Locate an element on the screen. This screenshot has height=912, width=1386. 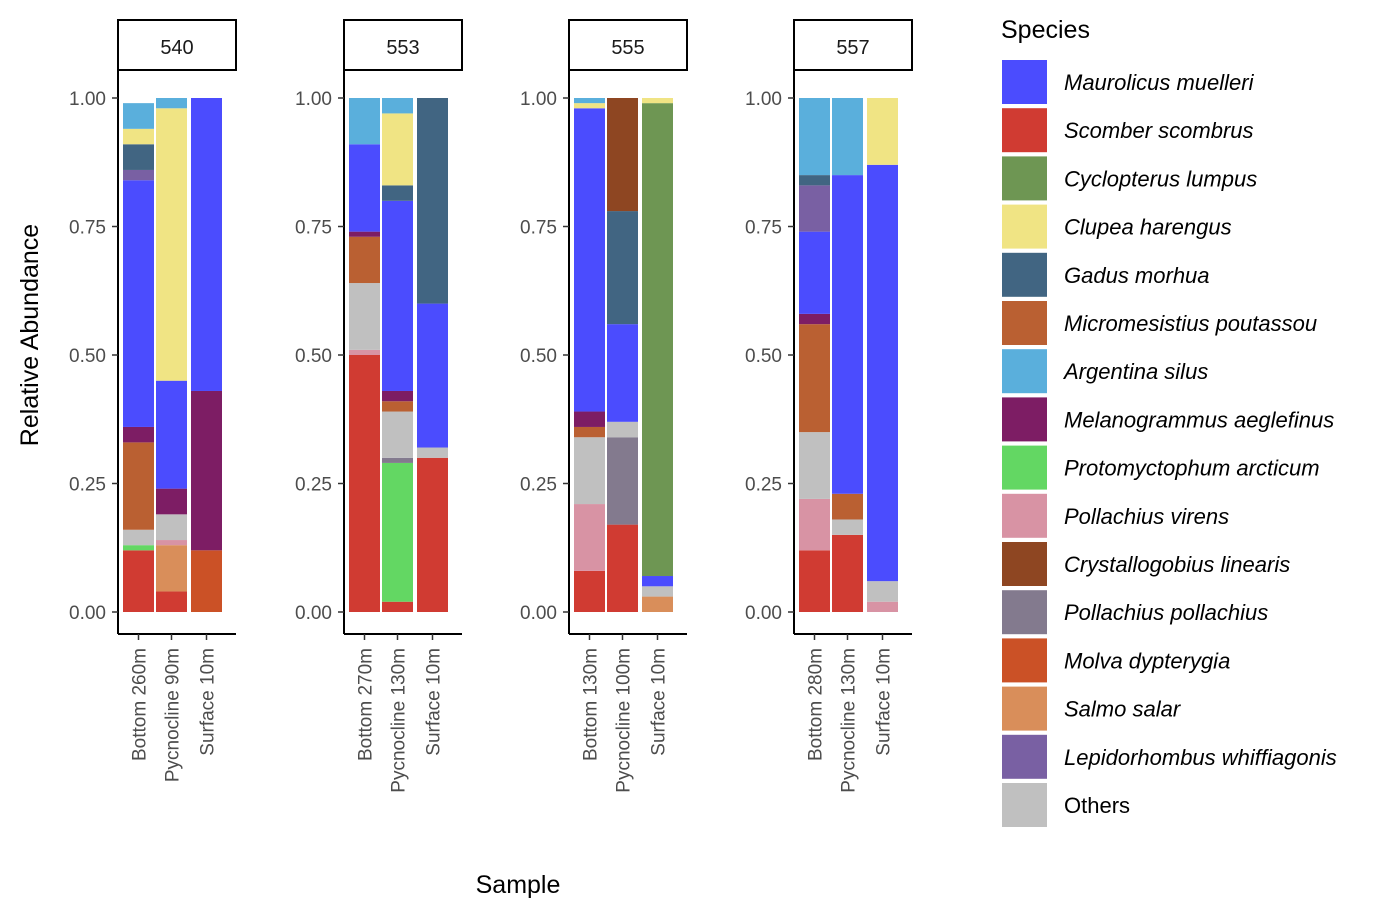
x-tick-label: Pycnocline 100m is located at coordinates (624, 720).